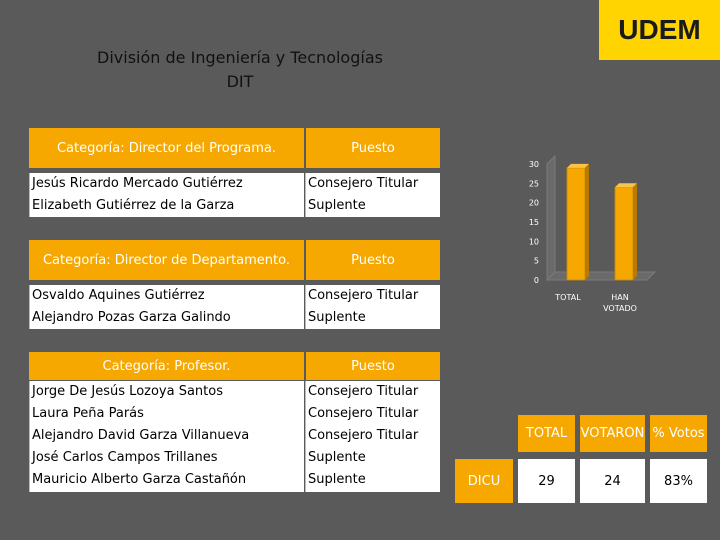 This screenshot has width=720, height=540. What do you see at coordinates (546, 481) in the screenshot?
I see `summary-value-total: 29` at bounding box center [546, 481].